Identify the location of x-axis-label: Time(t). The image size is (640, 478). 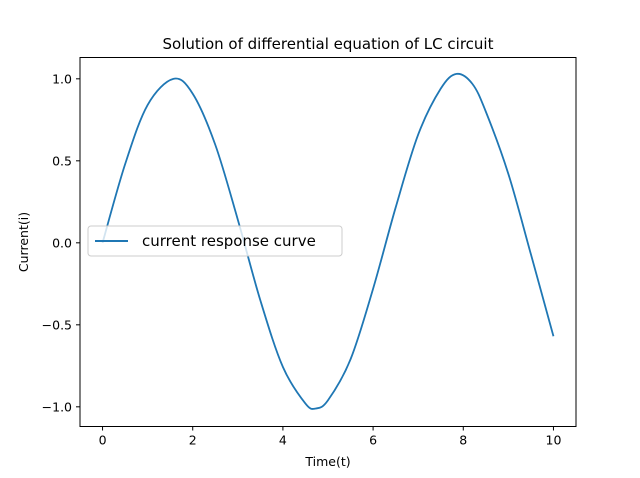
(327, 461).